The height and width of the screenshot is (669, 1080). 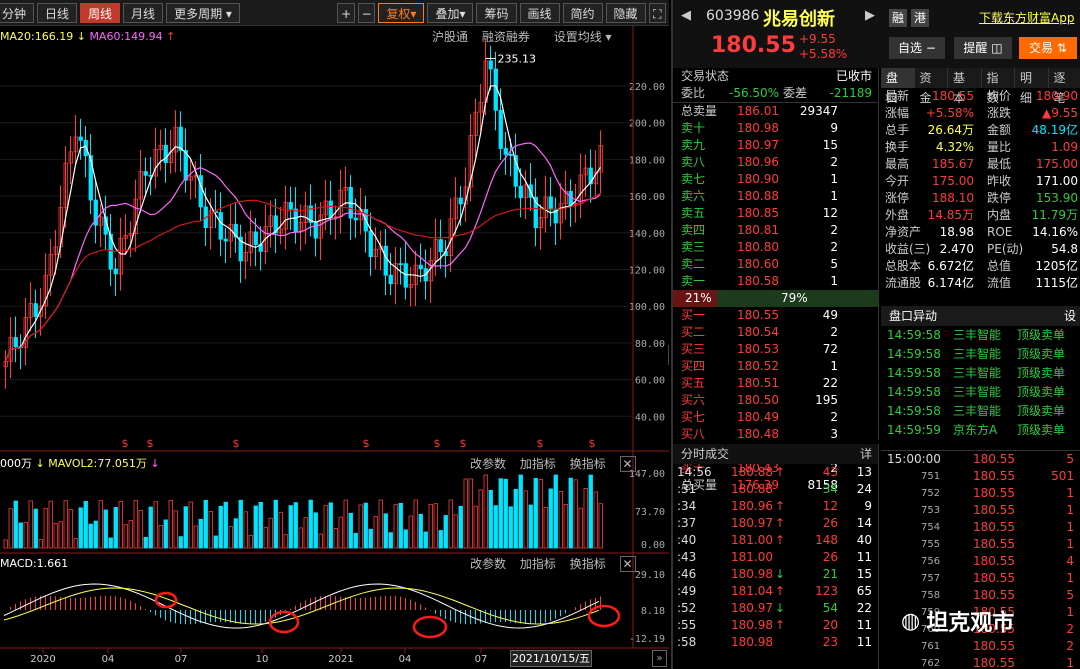 What do you see at coordinates (903, 266) in the screenshot?
I see `stat-label: 总股本` at bounding box center [903, 266].